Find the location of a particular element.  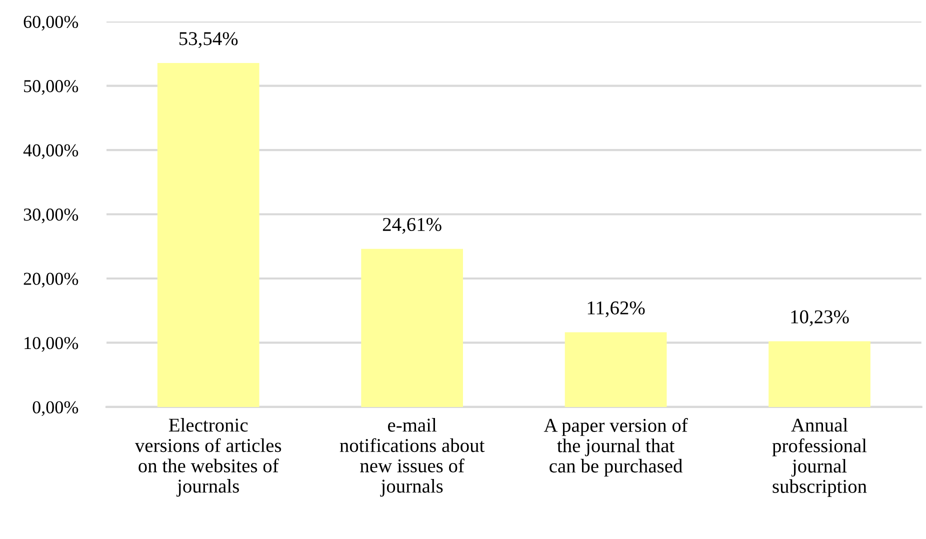

y-tick-label: 20,00% is located at coordinates (51, 280).